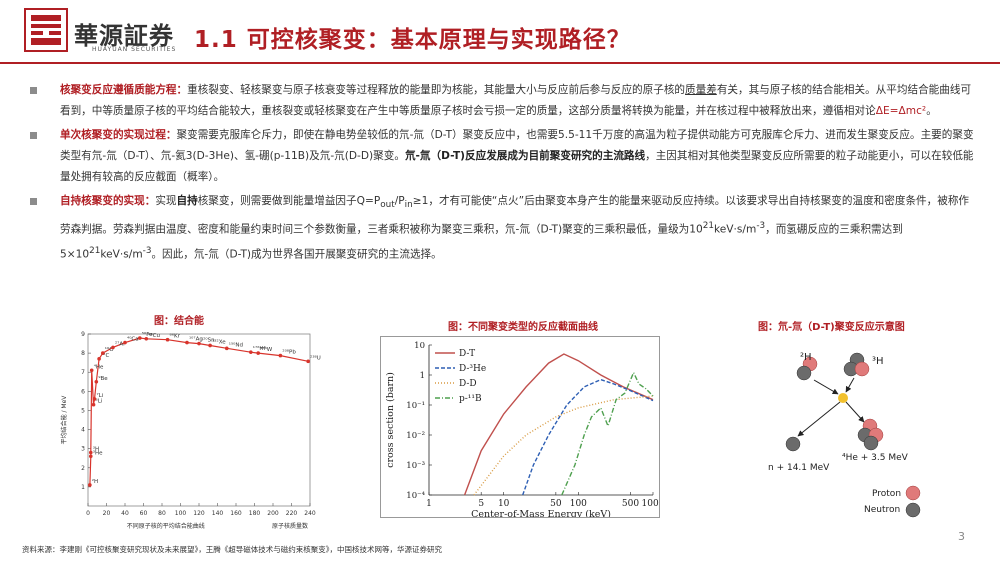 This screenshot has width=1000, height=563. What do you see at coordinates (83, 391) in the screenshot?
I see `y-tick-label: 6` at bounding box center [83, 391].